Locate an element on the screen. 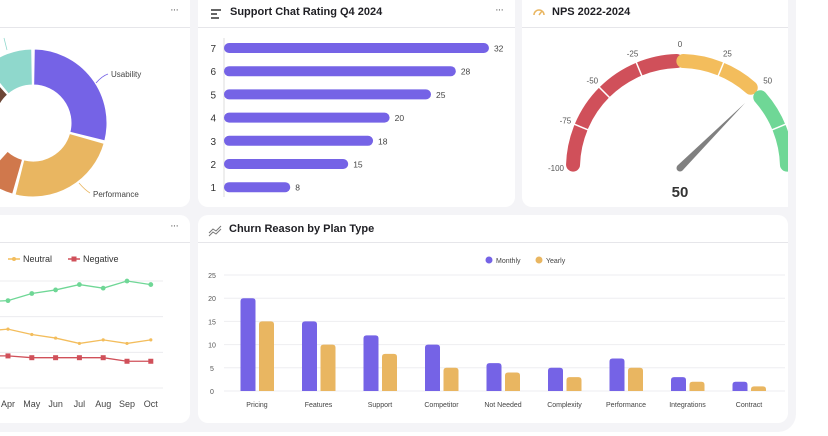 This screenshot has height=436, width=828. x-tick-label: Performance is located at coordinates (626, 405).